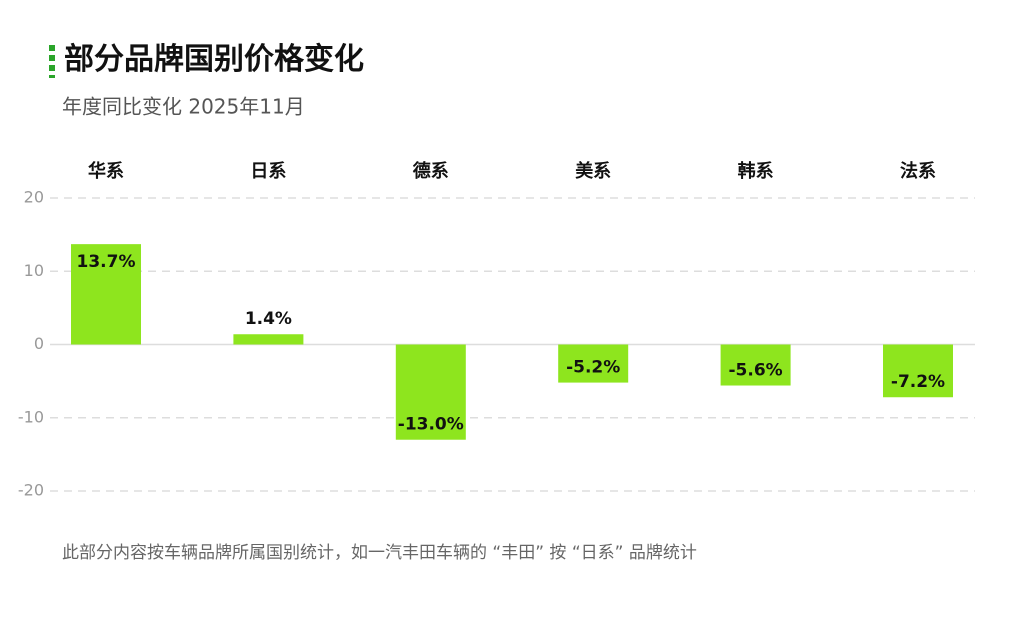 The height and width of the screenshot is (626, 1024). What do you see at coordinates (431, 171) in the screenshot?
I see `category-label: 德系` at bounding box center [431, 171].